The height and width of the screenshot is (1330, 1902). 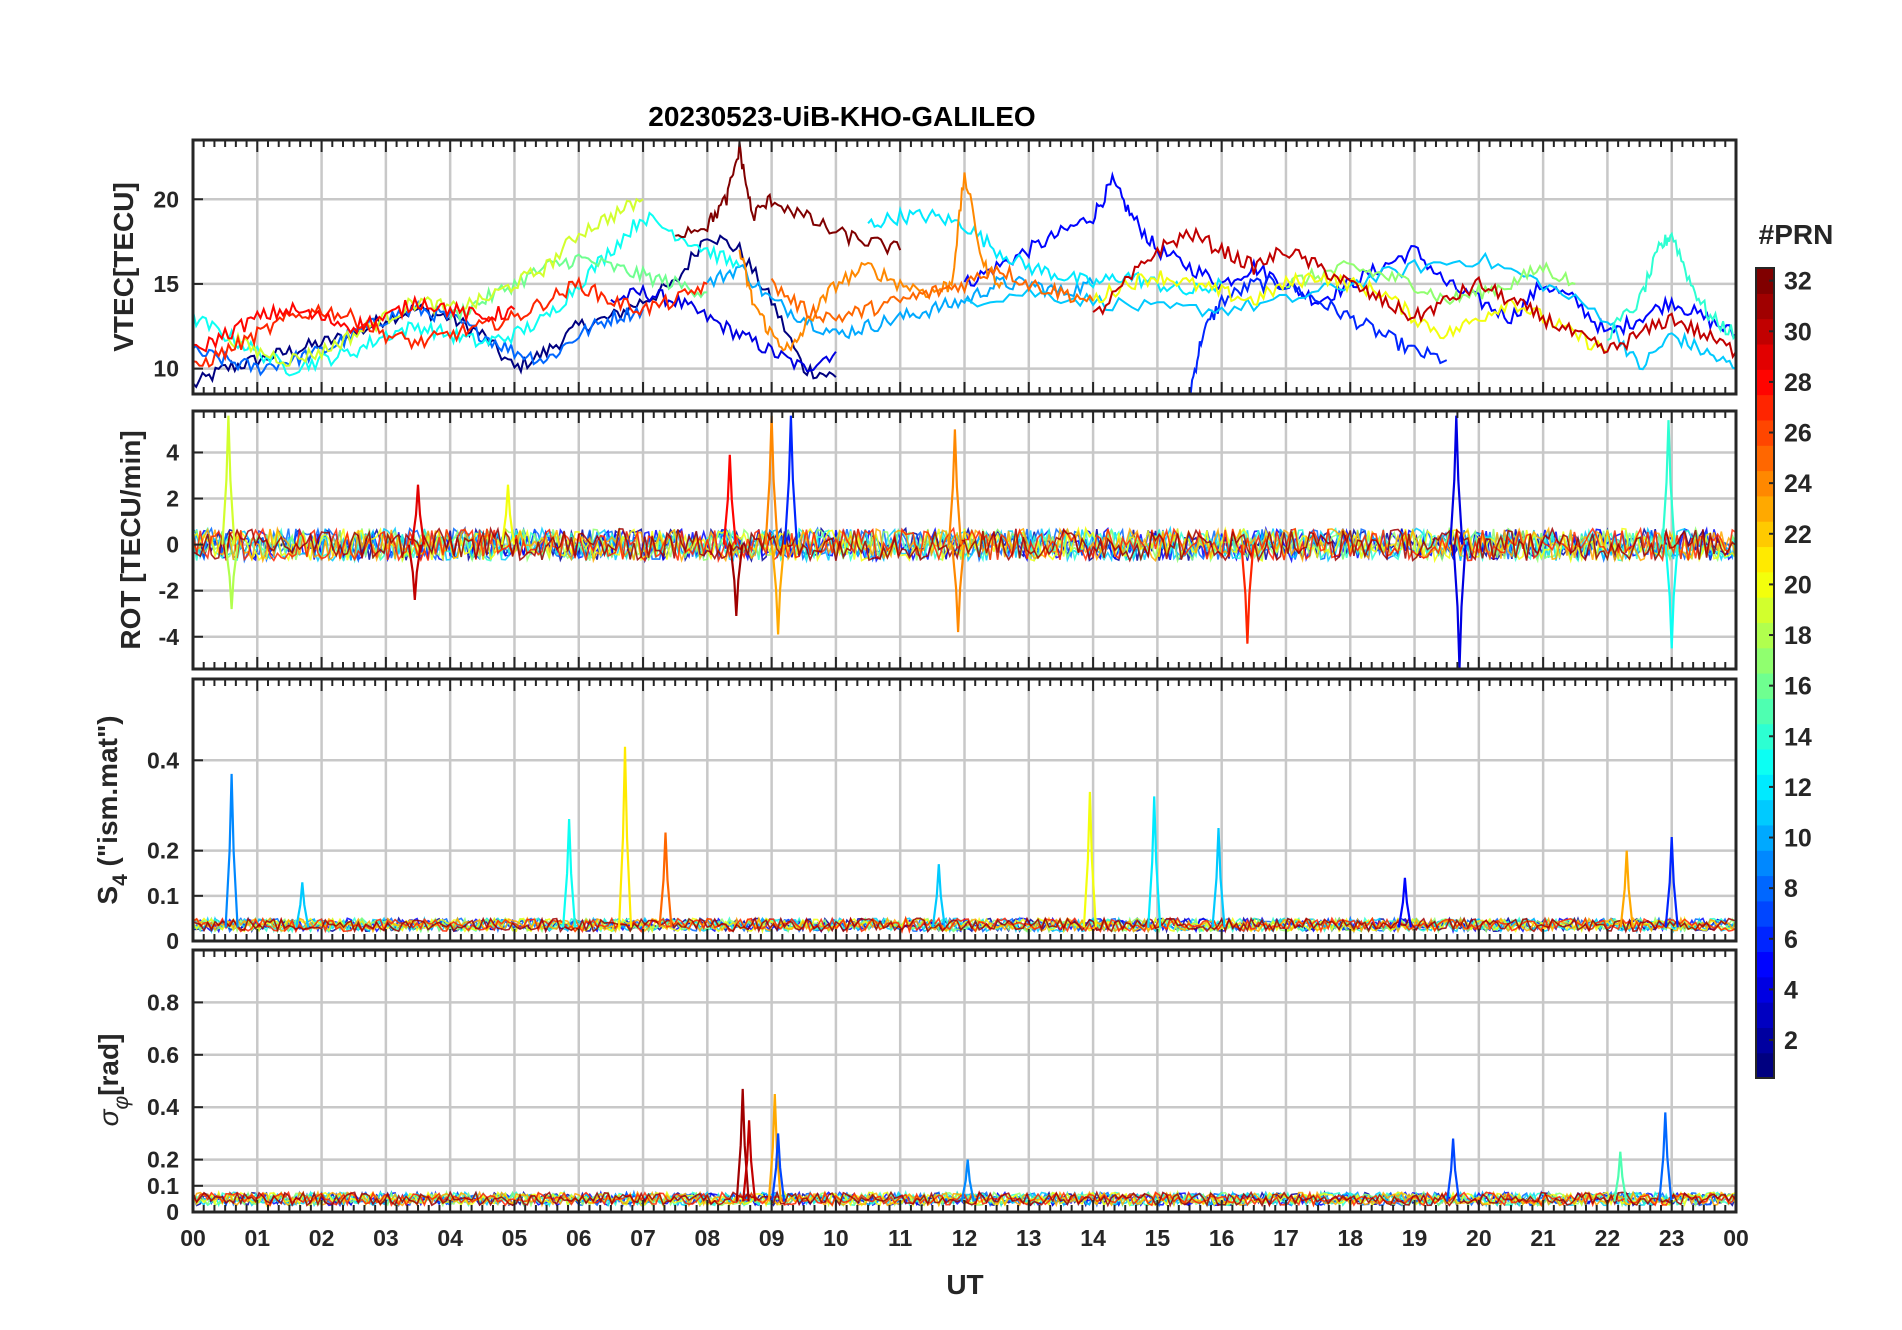 I want to click on colorbar-tick-label: 12, so click(x=1798, y=788).